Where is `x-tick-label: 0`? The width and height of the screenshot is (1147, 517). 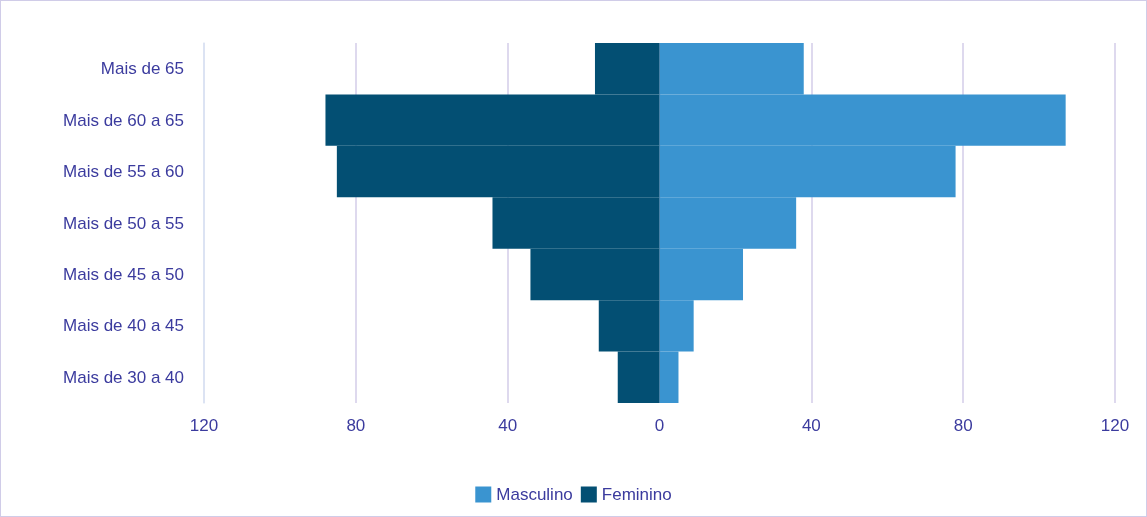 x-tick-label: 0 is located at coordinates (659, 425).